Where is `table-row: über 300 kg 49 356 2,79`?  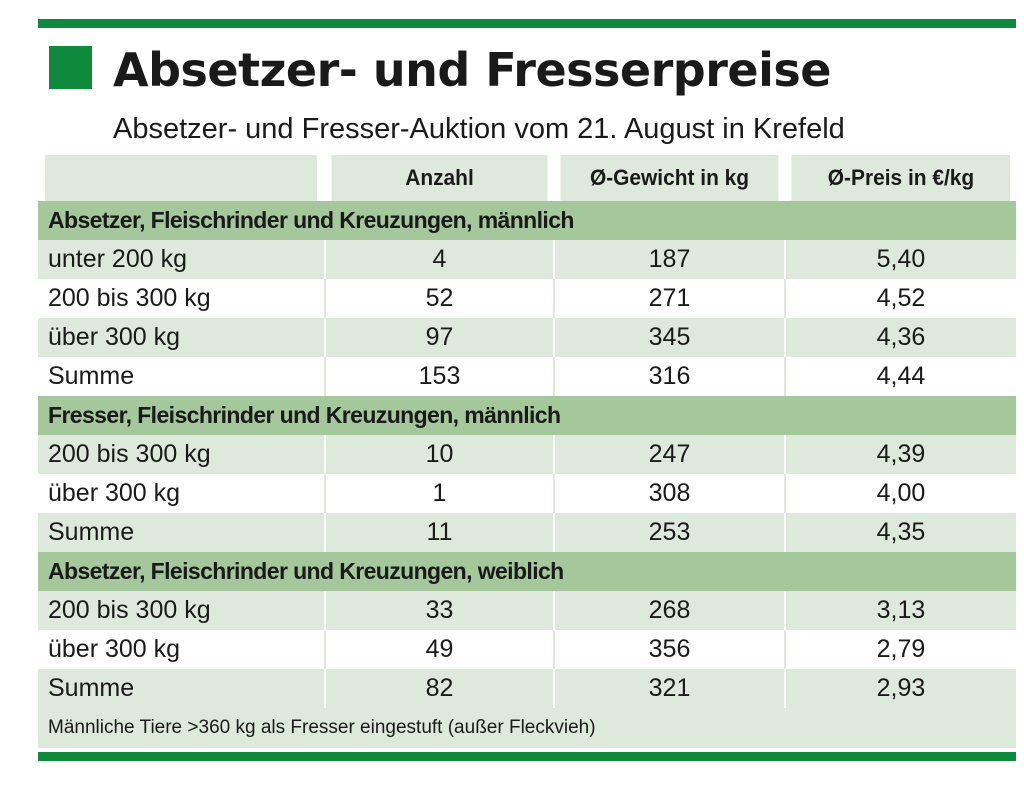
table-row: über 300 kg 49 356 2,79 is located at coordinates (527, 649).